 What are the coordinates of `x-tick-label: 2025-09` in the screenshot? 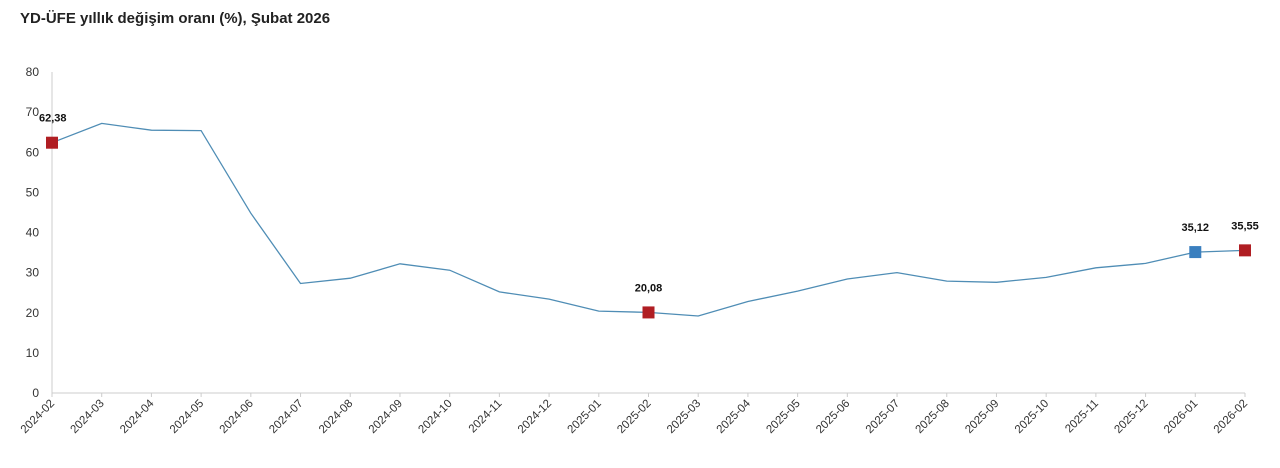 It's located at (982, 417).